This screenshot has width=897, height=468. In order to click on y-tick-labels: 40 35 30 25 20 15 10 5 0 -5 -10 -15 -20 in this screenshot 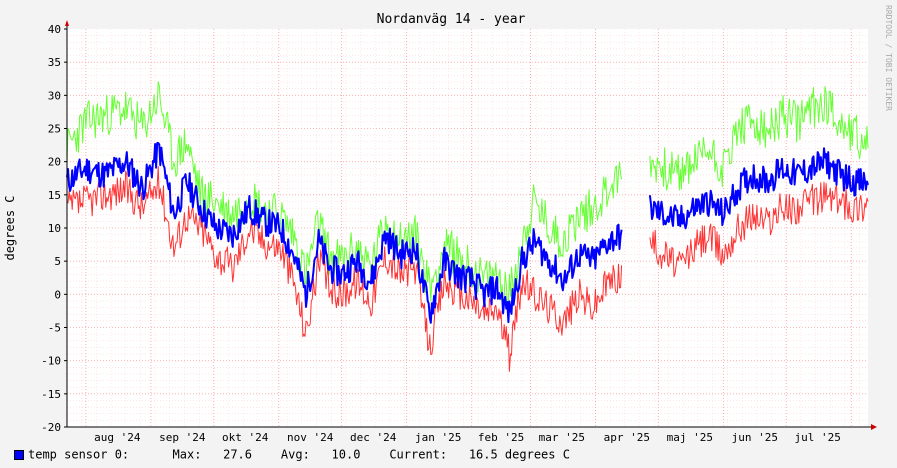, I will do `click(51, 228)`.